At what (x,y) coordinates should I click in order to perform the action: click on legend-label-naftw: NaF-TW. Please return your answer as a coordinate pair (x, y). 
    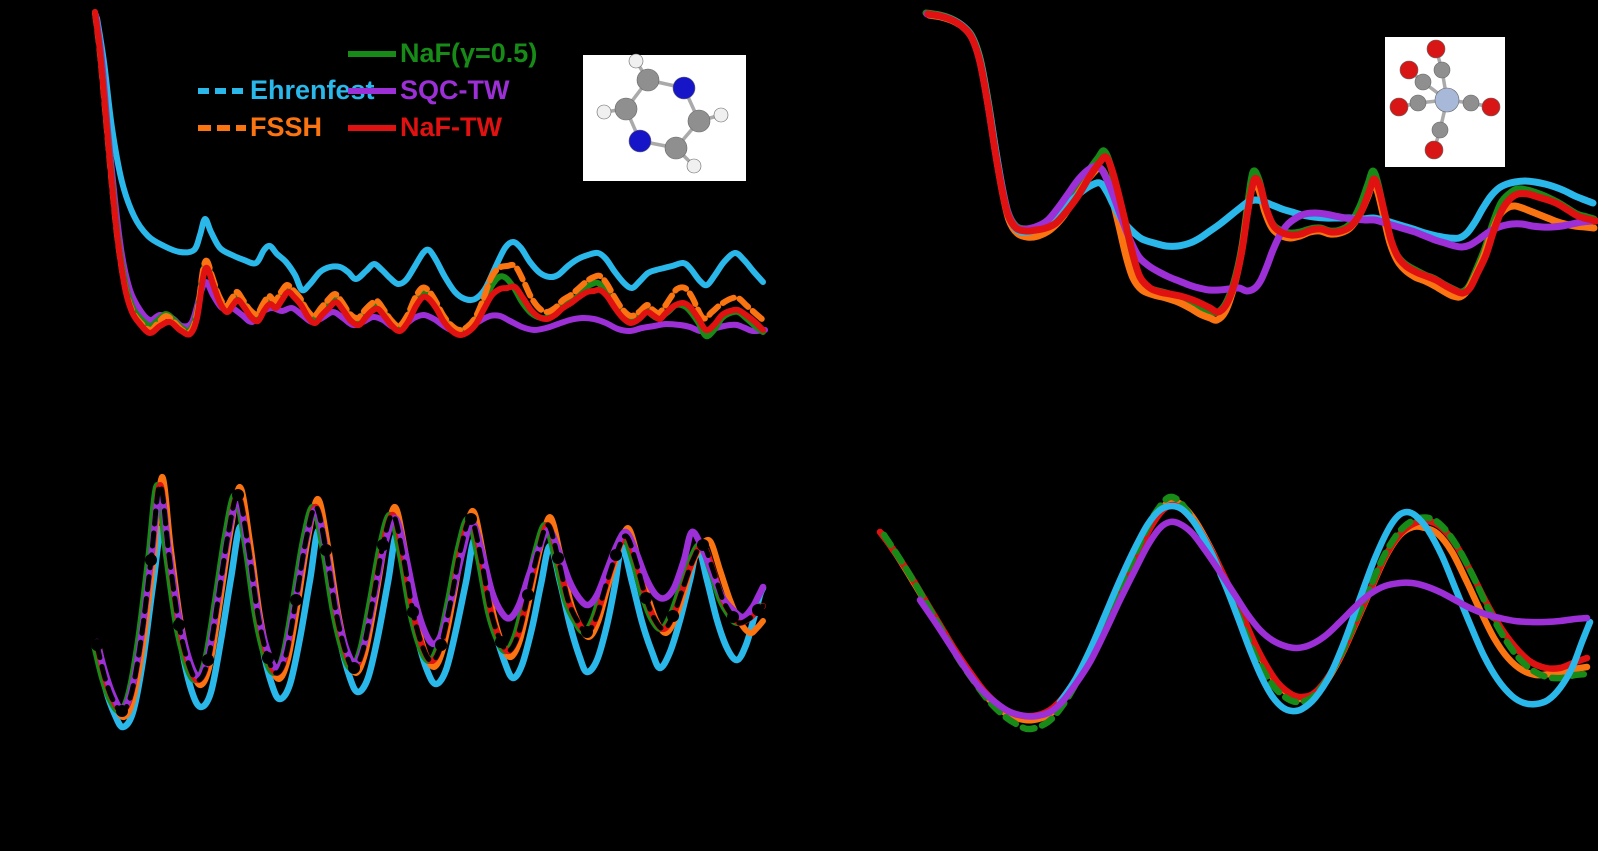
    Looking at the image, I should click on (451, 127).